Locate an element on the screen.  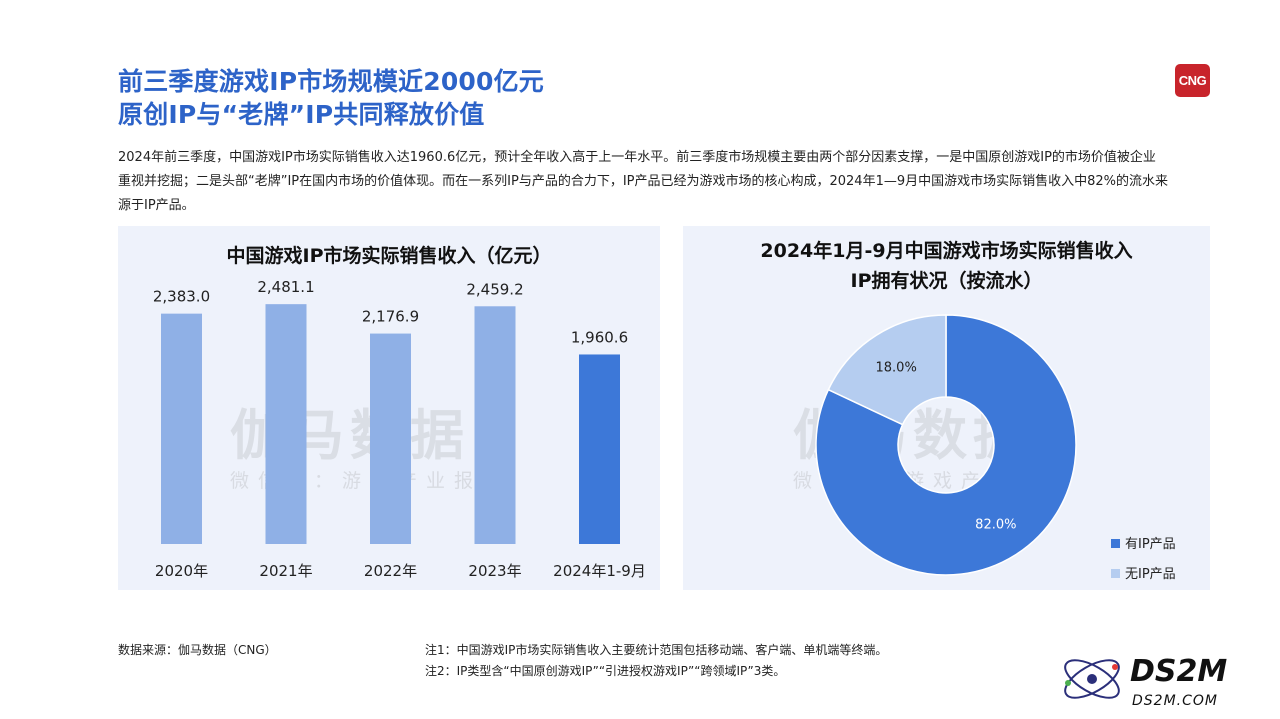
bar-value-label-1: 2,481.1 is located at coordinates (285, 287).